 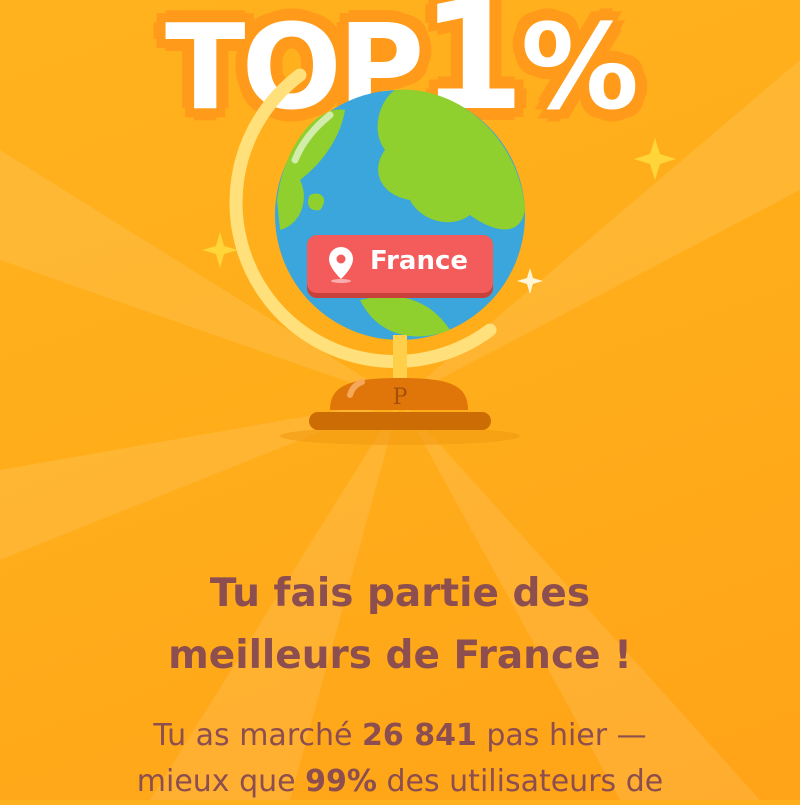 I want to click on badge-label: France, so click(x=419, y=261).